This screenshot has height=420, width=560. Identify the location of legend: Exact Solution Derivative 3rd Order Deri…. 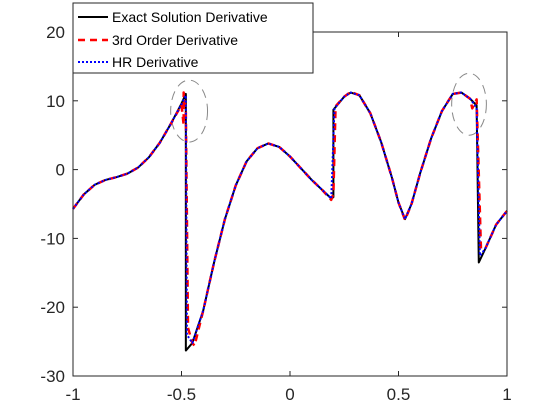
(193, 38).